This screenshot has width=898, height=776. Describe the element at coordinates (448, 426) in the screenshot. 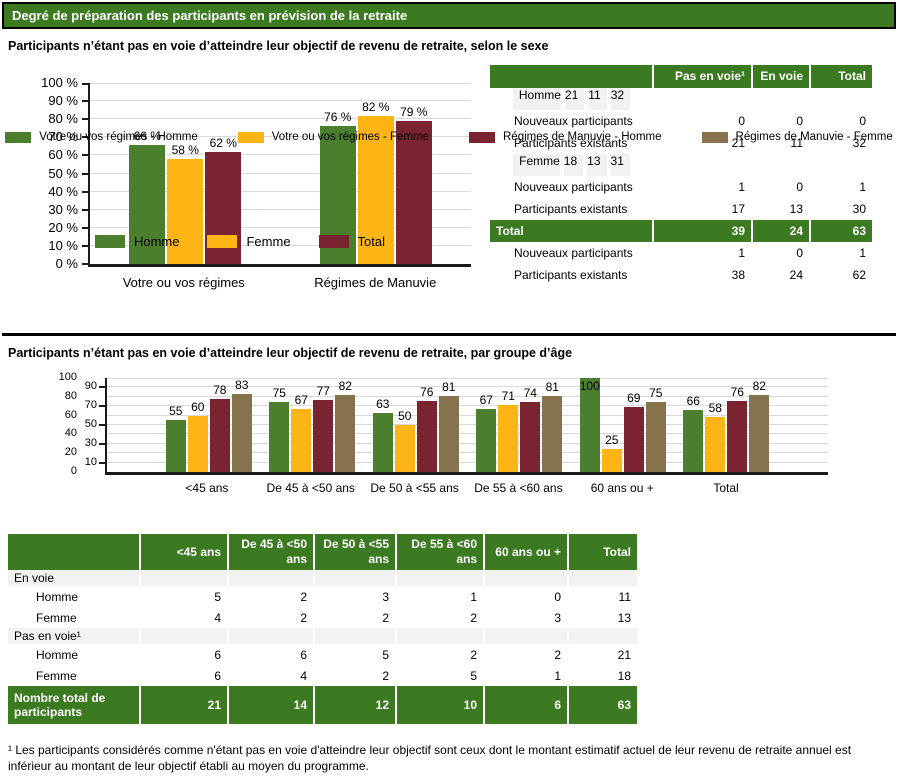

I see `bar: 81` at that location.